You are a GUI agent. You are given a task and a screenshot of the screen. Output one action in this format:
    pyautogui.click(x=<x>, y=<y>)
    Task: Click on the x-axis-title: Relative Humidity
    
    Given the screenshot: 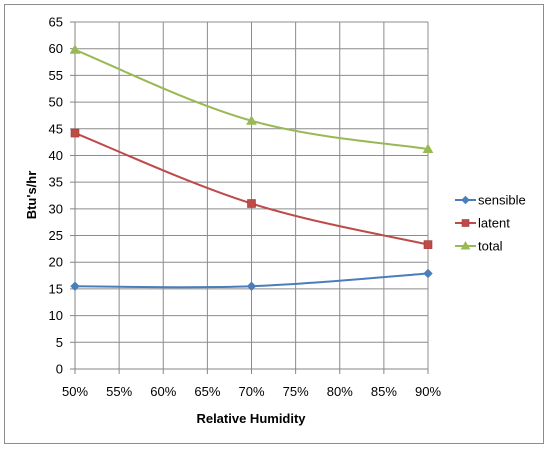 What is the action you would take?
    pyautogui.click(x=251, y=418)
    